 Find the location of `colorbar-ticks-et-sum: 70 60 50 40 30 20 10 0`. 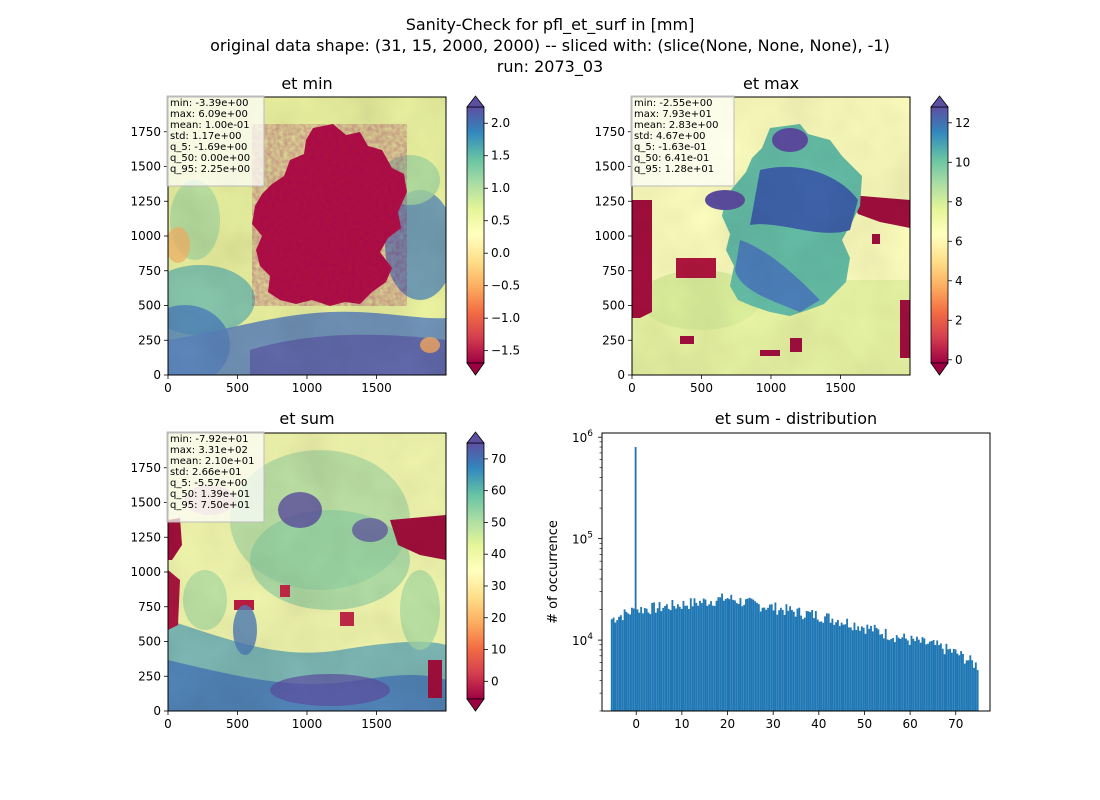

colorbar-ticks-et-sum: 70 60 50 40 30 20 10 0 is located at coordinates (495, 570).